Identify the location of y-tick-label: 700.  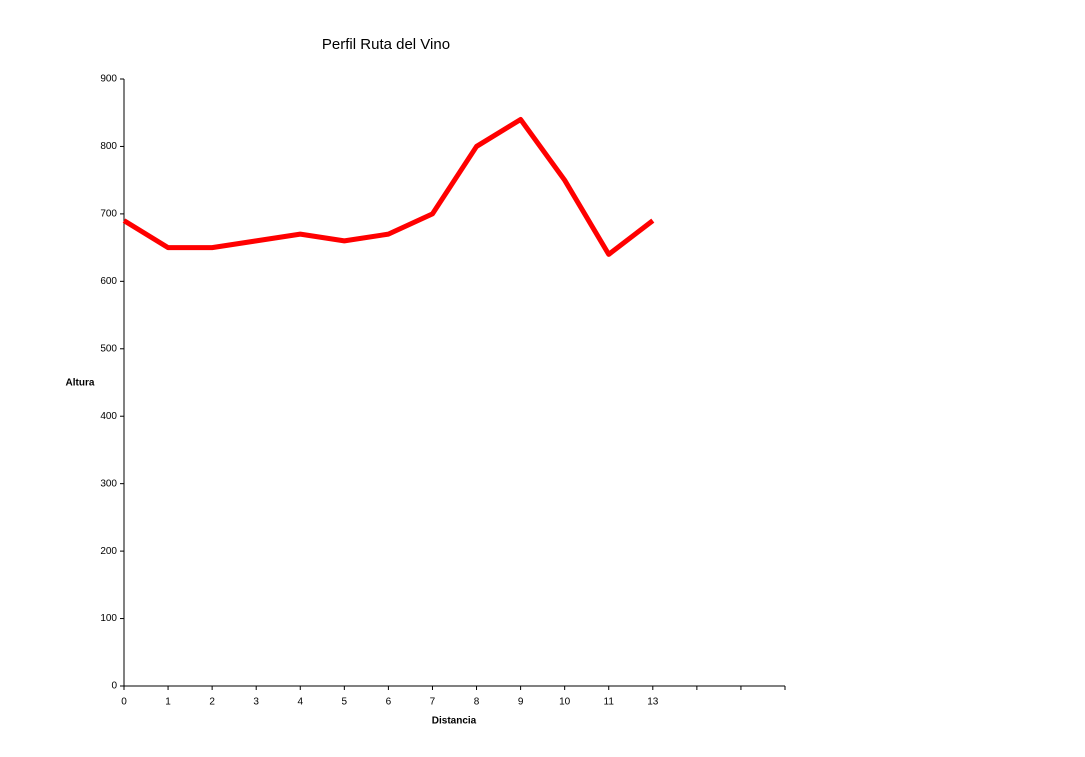
(108, 214).